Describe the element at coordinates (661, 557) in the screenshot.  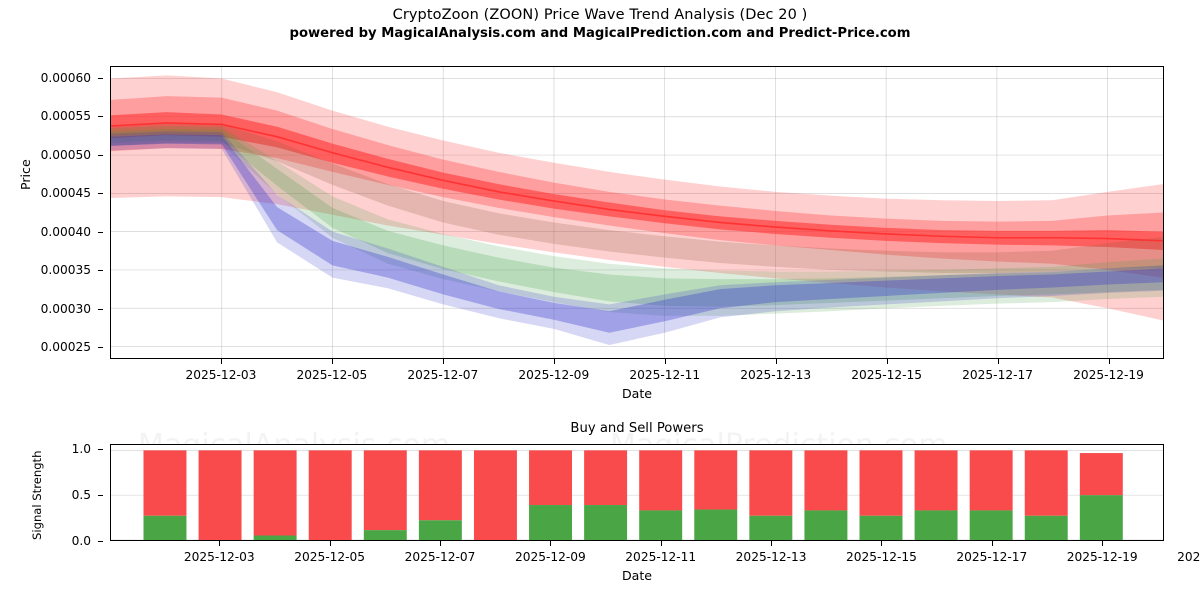
I see `signal-x-tick-label: 2025-12-11` at that location.